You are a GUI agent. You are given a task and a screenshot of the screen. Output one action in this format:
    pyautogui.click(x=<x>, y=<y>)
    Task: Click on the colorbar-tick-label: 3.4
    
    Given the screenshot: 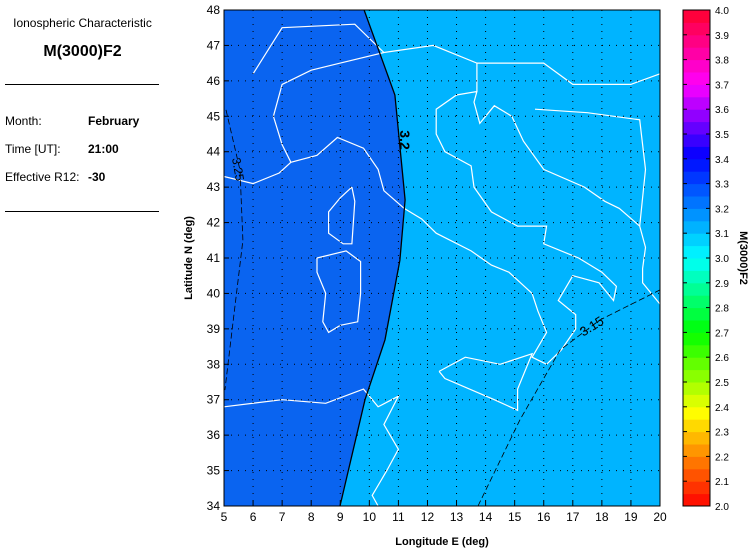 What is the action you would take?
    pyautogui.click(x=722, y=160)
    